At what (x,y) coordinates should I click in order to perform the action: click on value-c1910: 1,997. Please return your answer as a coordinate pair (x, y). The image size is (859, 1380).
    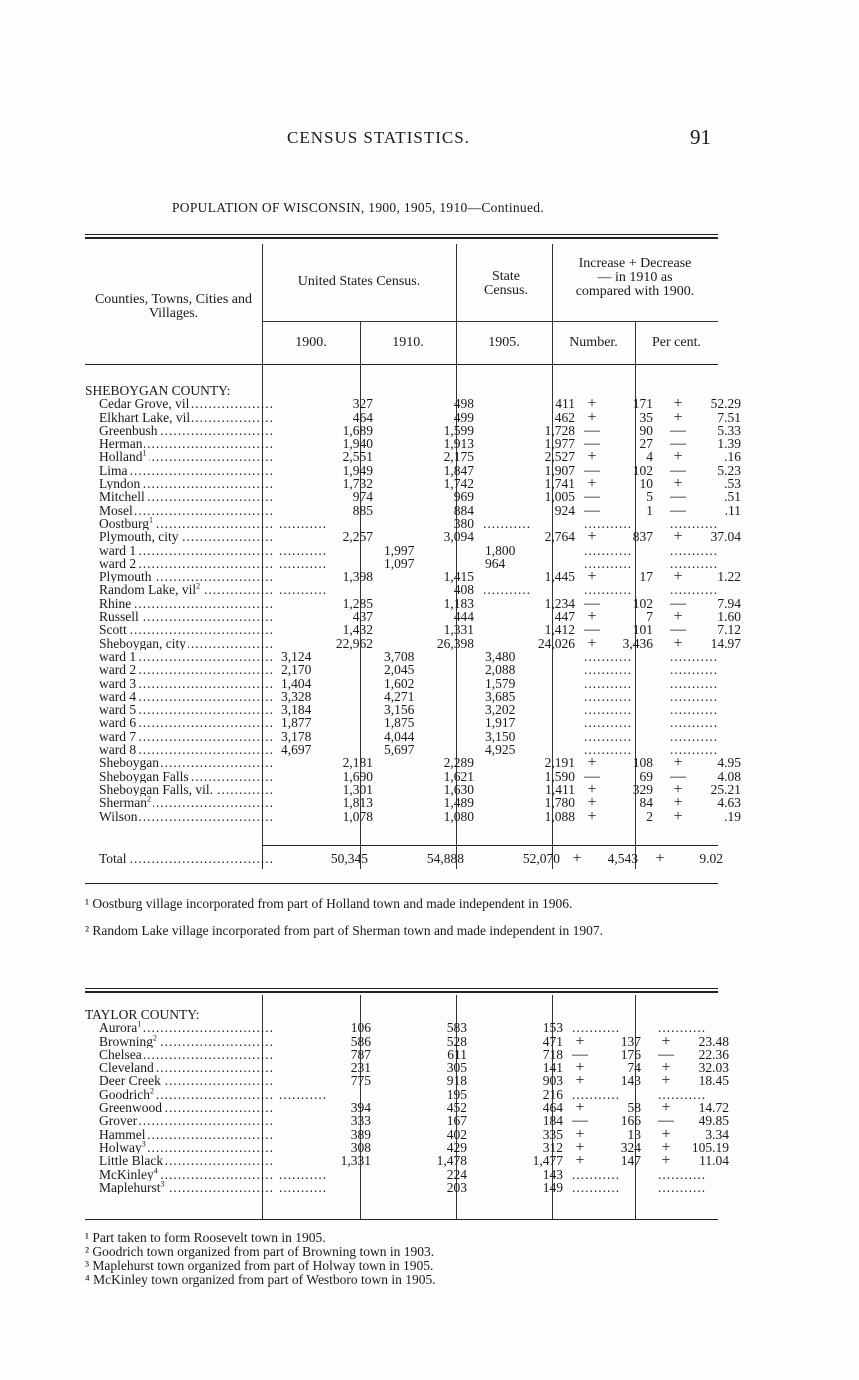
    Looking at the image, I should click on (399, 550).